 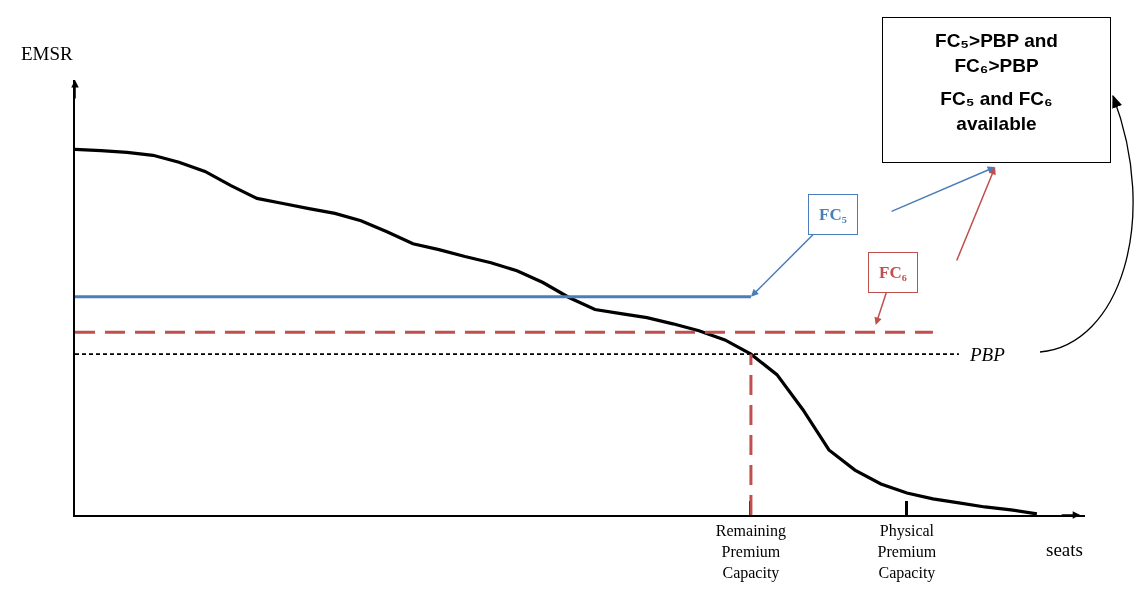 What do you see at coordinates (1064, 549) in the screenshot?
I see `x-axis-title: seats` at bounding box center [1064, 549].